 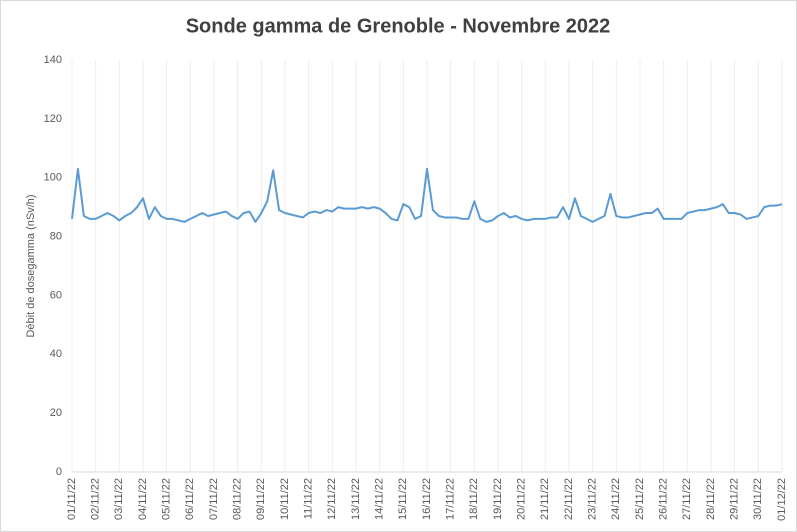 I want to click on y-tick-label: 40, so click(x=56, y=354).